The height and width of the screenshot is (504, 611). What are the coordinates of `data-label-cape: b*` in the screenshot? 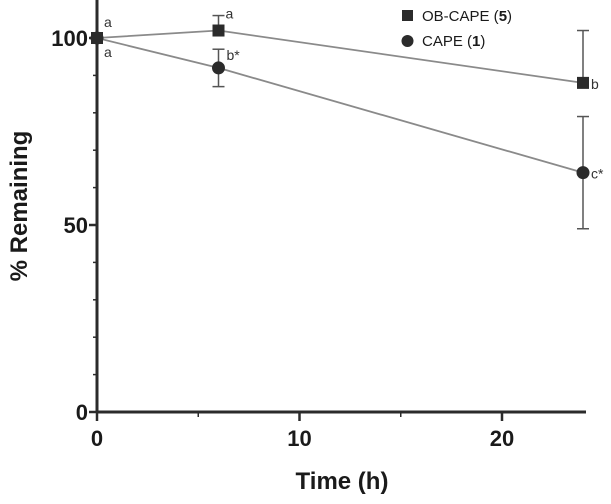 It's located at (234, 55).